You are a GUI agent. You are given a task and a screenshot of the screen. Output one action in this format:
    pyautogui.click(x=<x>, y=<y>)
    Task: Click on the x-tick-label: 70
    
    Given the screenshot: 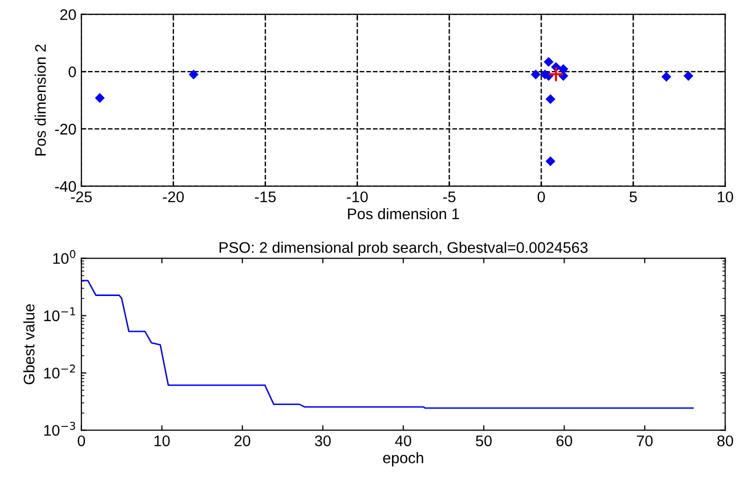 What is the action you would take?
    pyautogui.click(x=645, y=440)
    